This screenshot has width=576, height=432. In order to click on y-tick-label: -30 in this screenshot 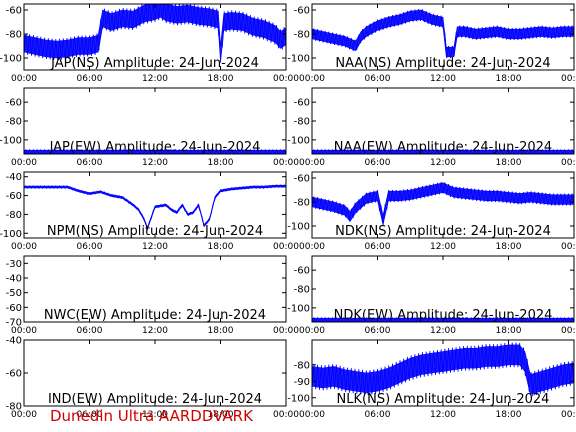, I will do `click(14, 264)`.